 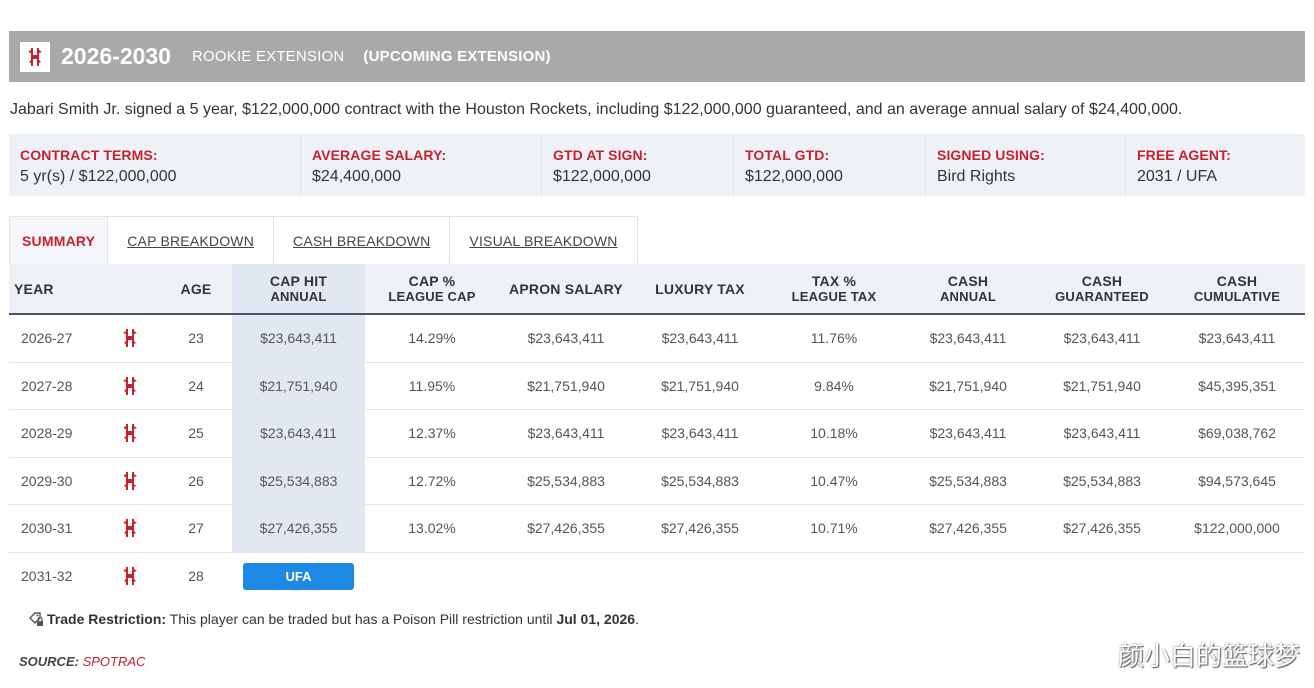 I want to click on cell-year: 2029-30, so click(x=47, y=480).